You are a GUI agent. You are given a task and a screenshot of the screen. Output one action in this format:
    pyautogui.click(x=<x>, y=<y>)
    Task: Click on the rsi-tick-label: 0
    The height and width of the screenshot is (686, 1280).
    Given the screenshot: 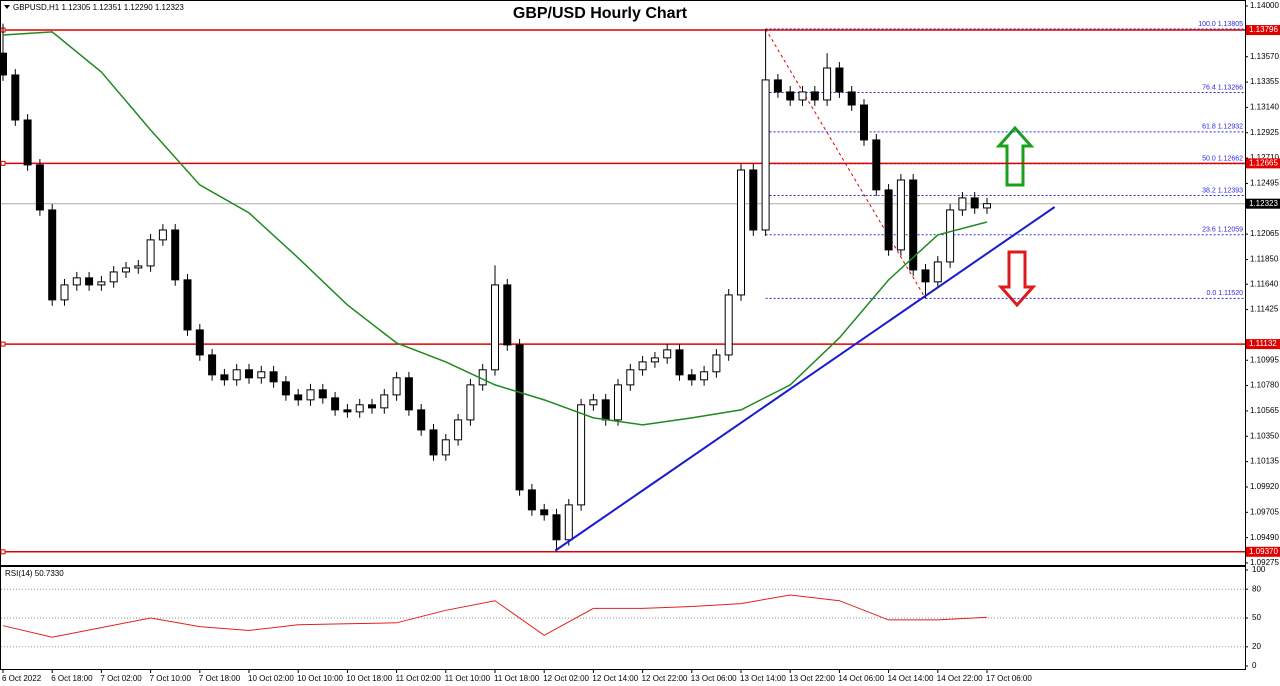 What is the action you would take?
    pyautogui.click(x=1254, y=665)
    